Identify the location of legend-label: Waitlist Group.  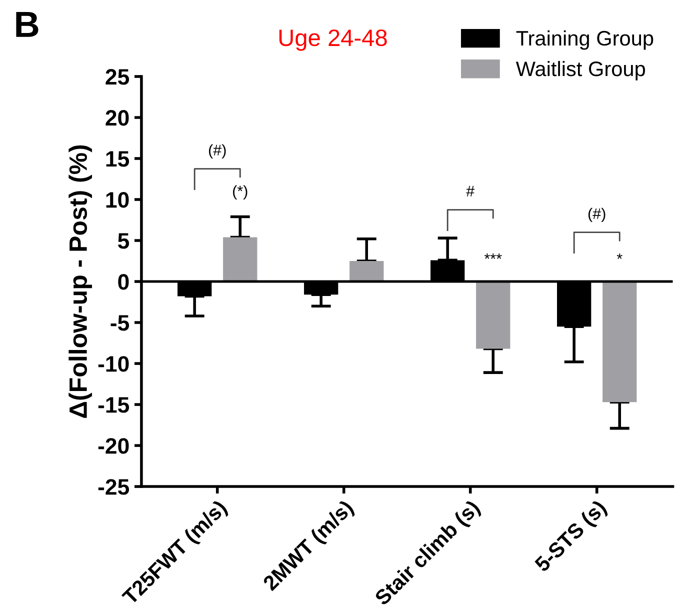
(580, 70).